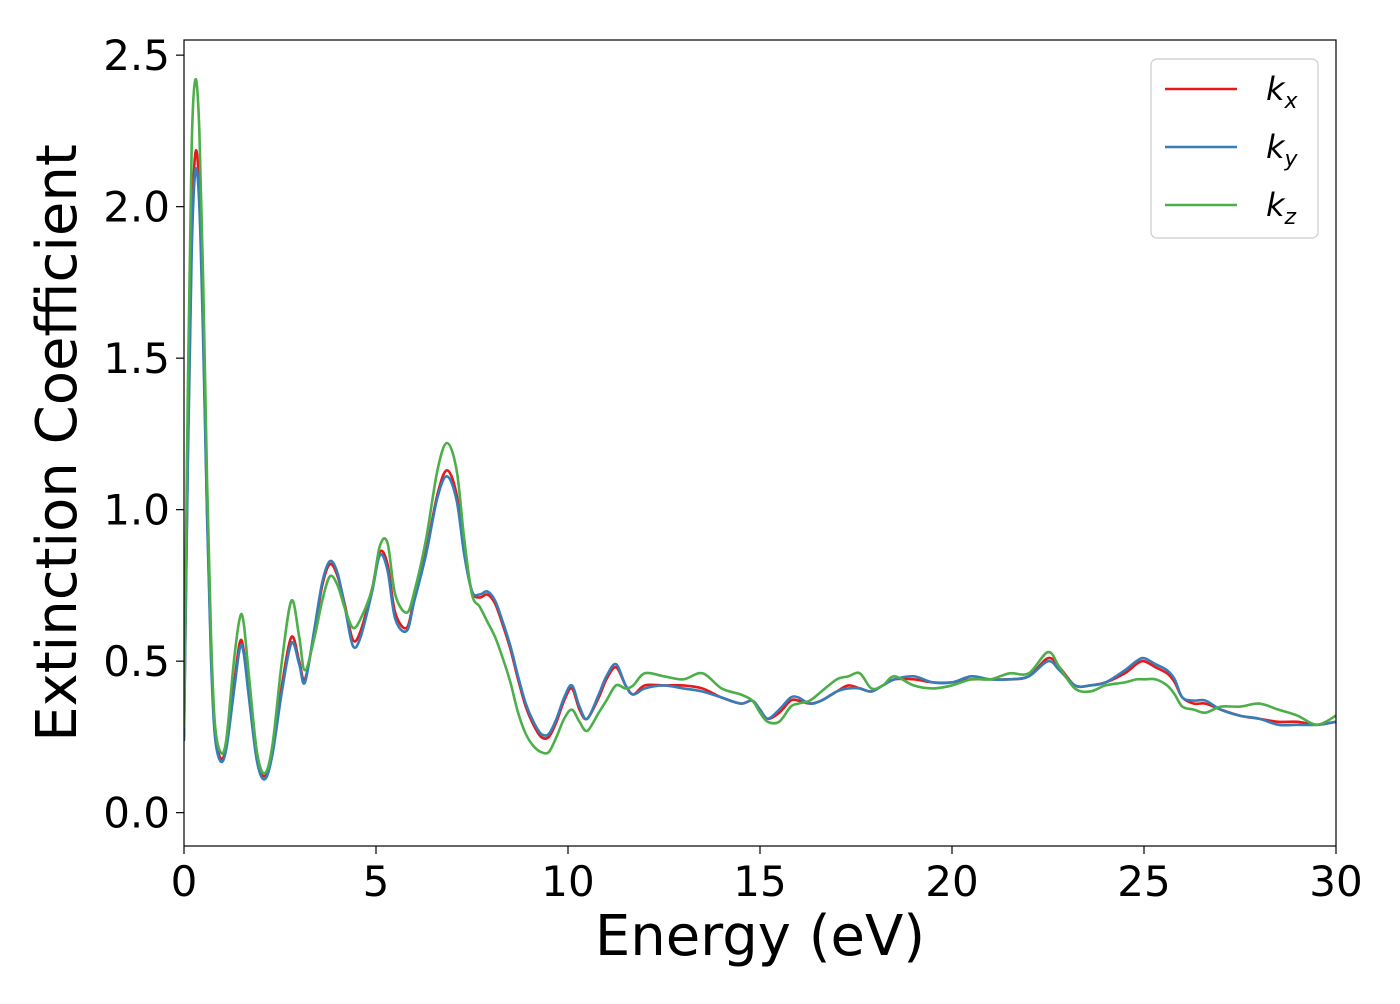 The height and width of the screenshot is (1004, 1400). I want to click on x-tick-label: 20, so click(951, 881).